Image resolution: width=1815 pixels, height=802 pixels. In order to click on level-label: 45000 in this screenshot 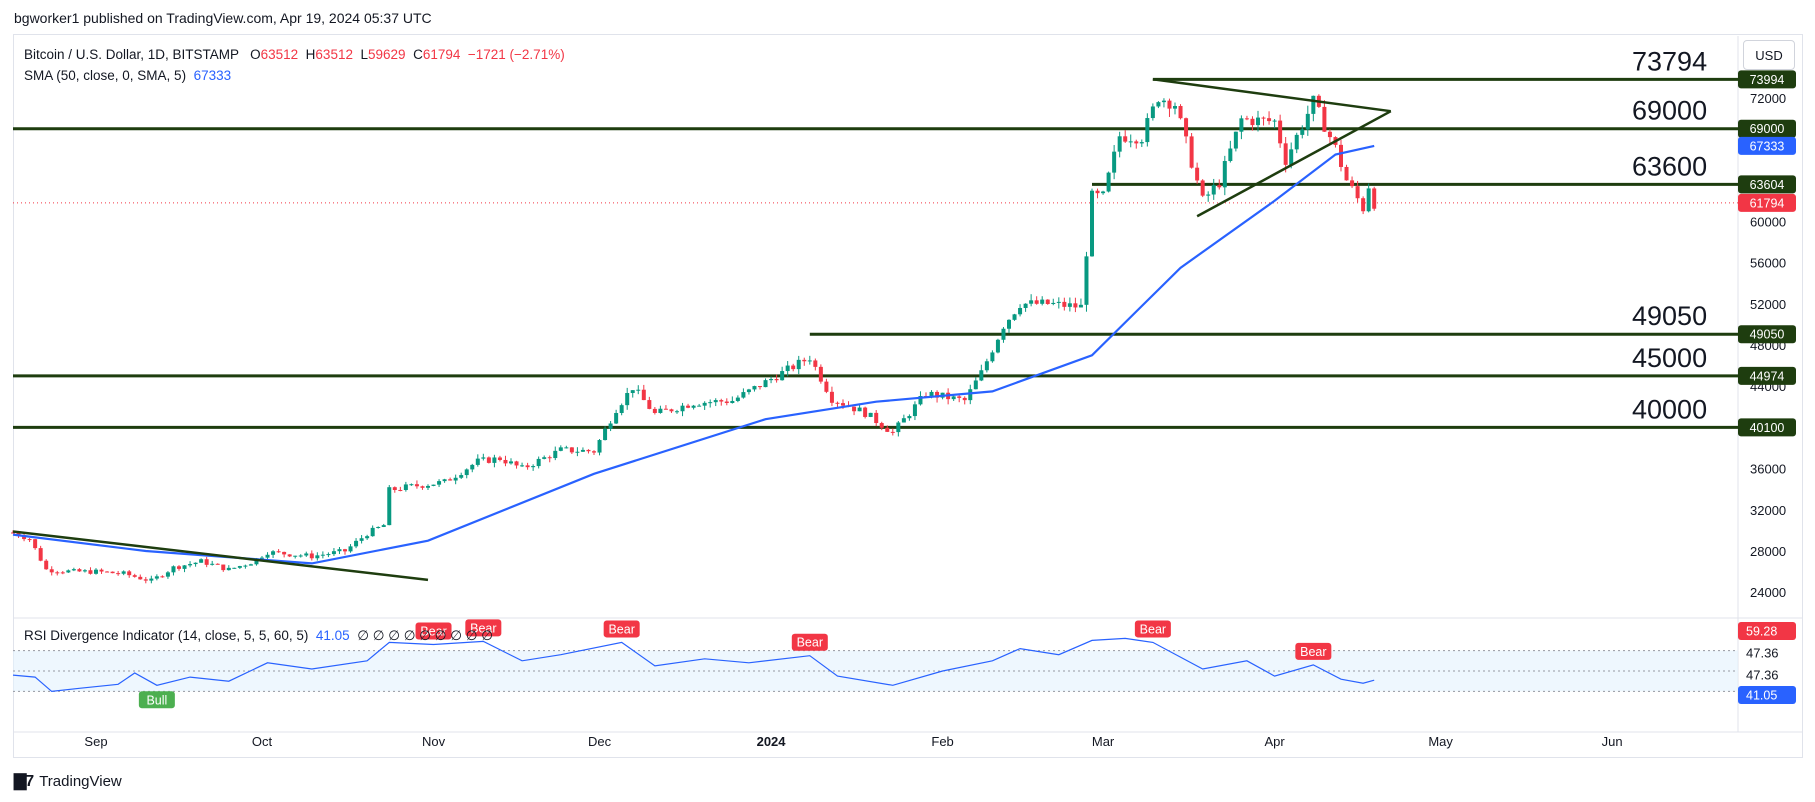, I will do `click(1669, 358)`.